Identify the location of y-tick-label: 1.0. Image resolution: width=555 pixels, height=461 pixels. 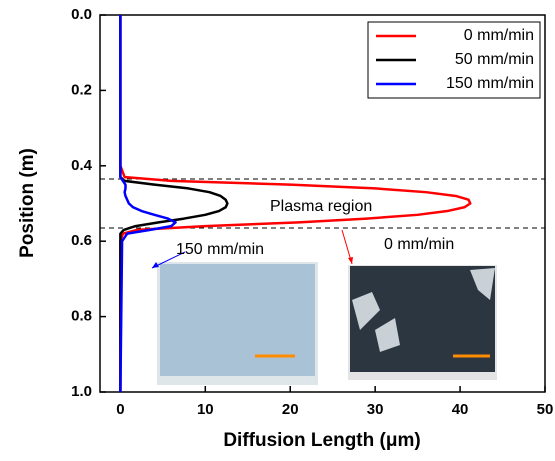
(81, 391).